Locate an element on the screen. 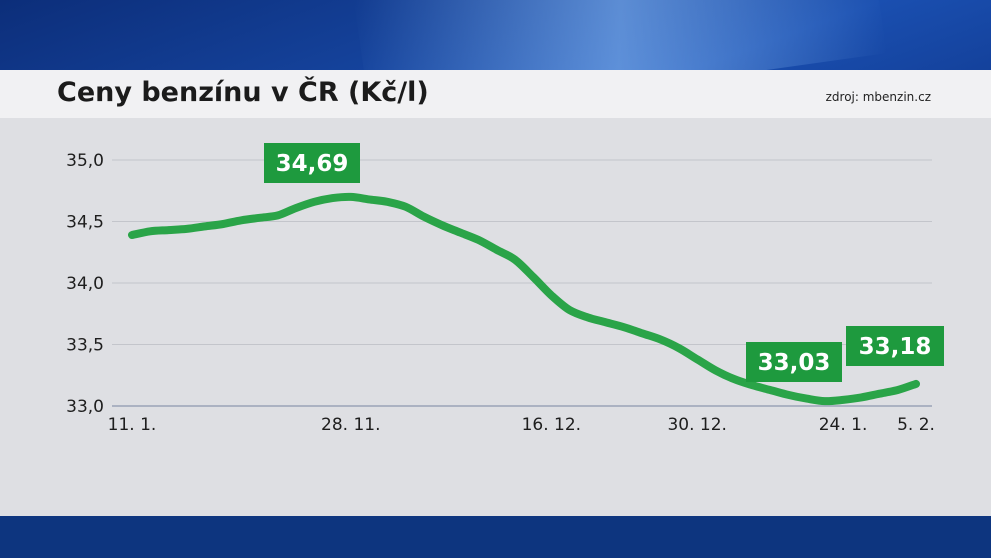 The height and width of the screenshot is (558, 991). y-axis-ticks: 35,0 34,5 34,0 33,5 33,0 is located at coordinates (85, 284).